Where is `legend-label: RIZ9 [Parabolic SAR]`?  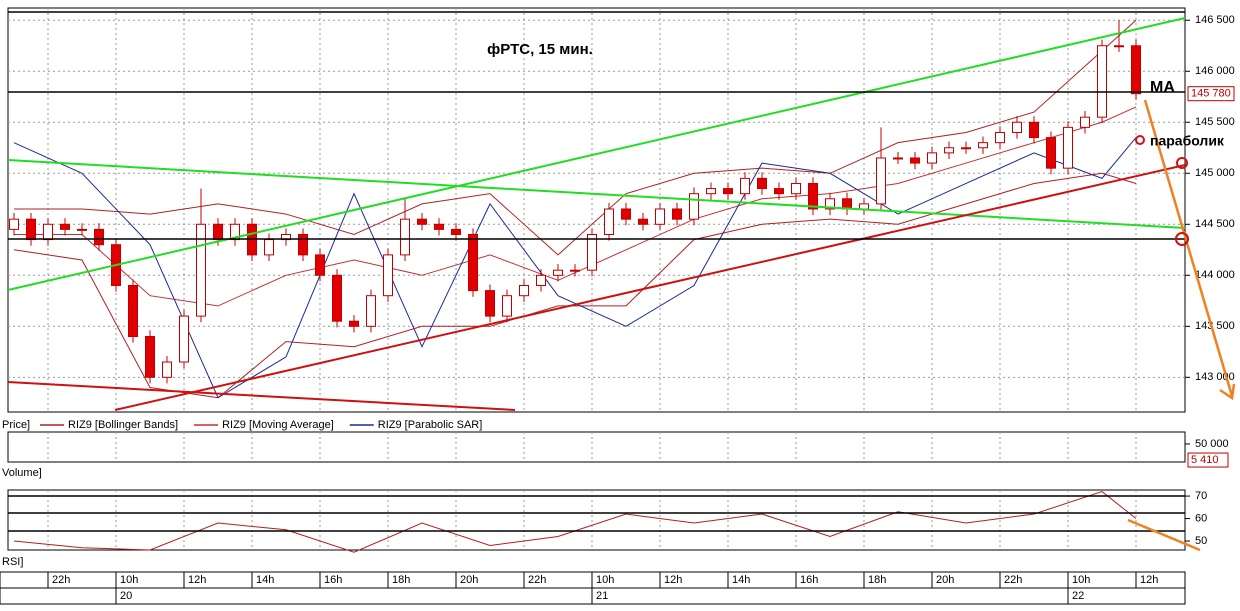 legend-label: RIZ9 [Parabolic SAR] is located at coordinates (430, 425).